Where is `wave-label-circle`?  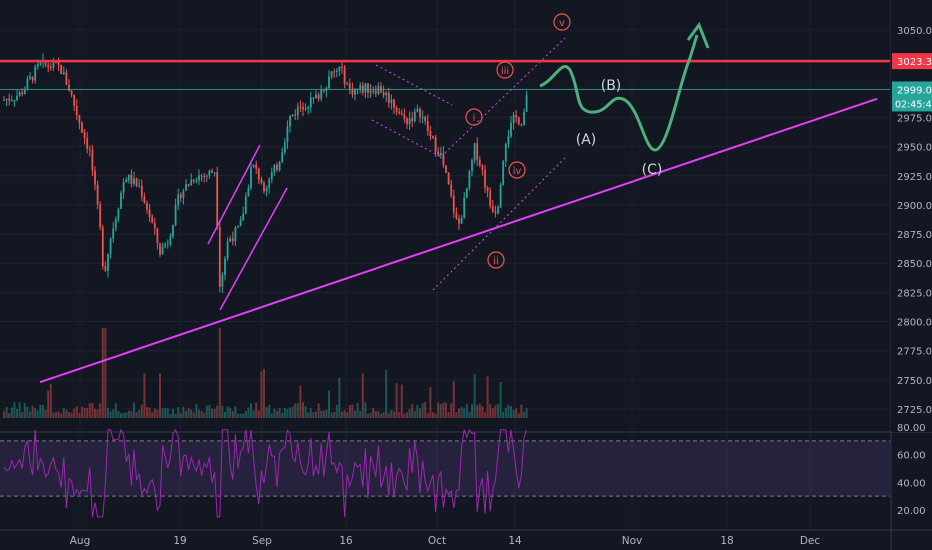
wave-label-circle is located at coordinates (496, 260).